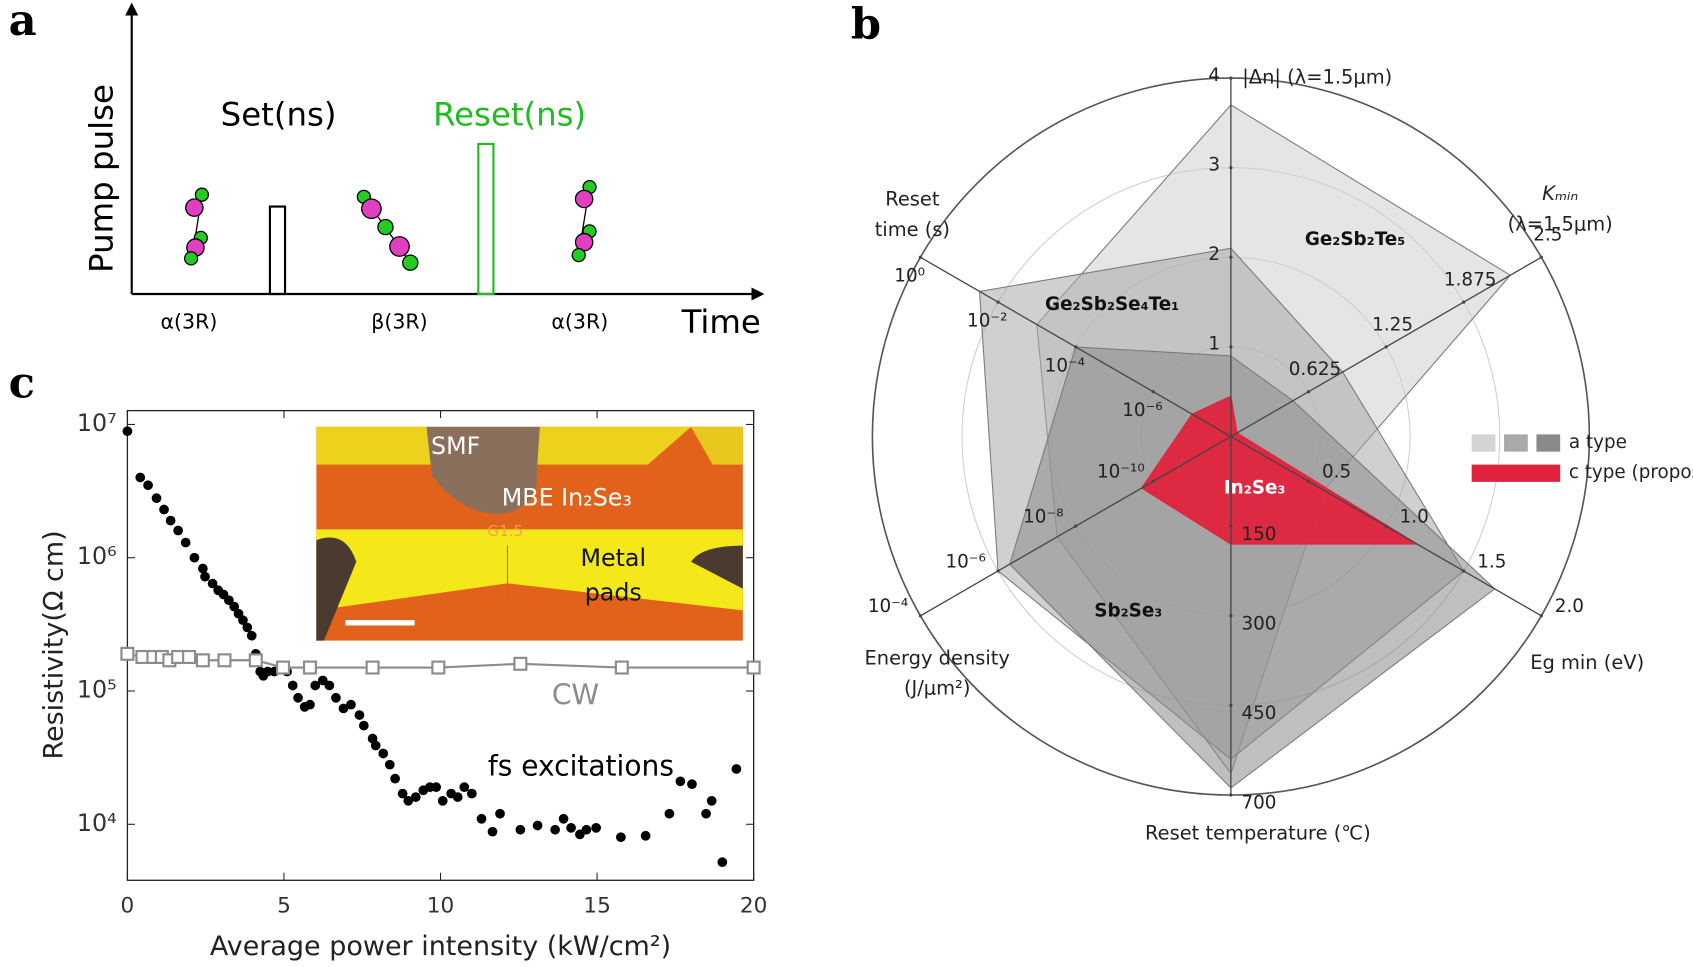  Describe the element at coordinates (1355, 239) in the screenshot. I see `material-label: Ge₂Sb₂Te₅` at that location.